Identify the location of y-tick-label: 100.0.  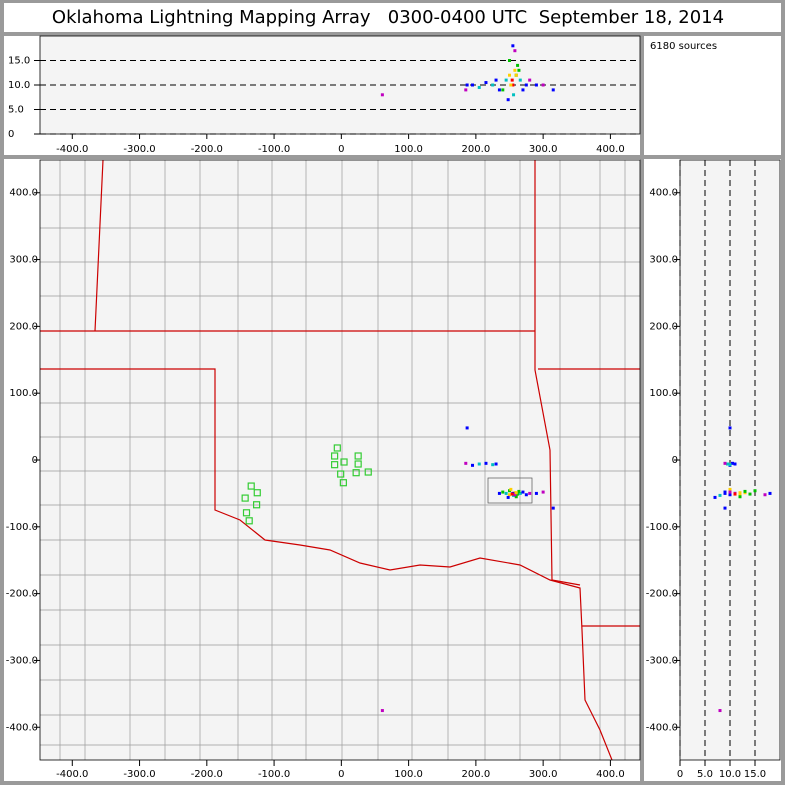
(23, 393).